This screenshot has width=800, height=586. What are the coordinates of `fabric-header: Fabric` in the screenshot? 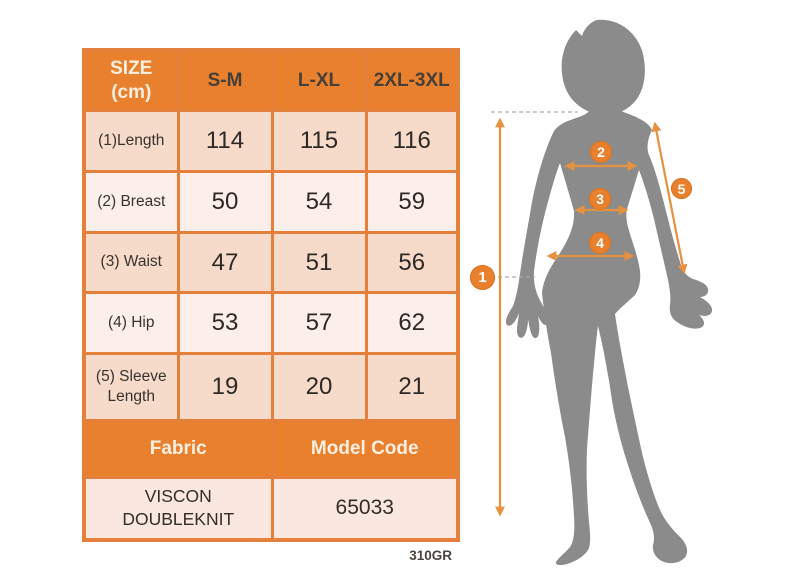 It's located at (178, 449).